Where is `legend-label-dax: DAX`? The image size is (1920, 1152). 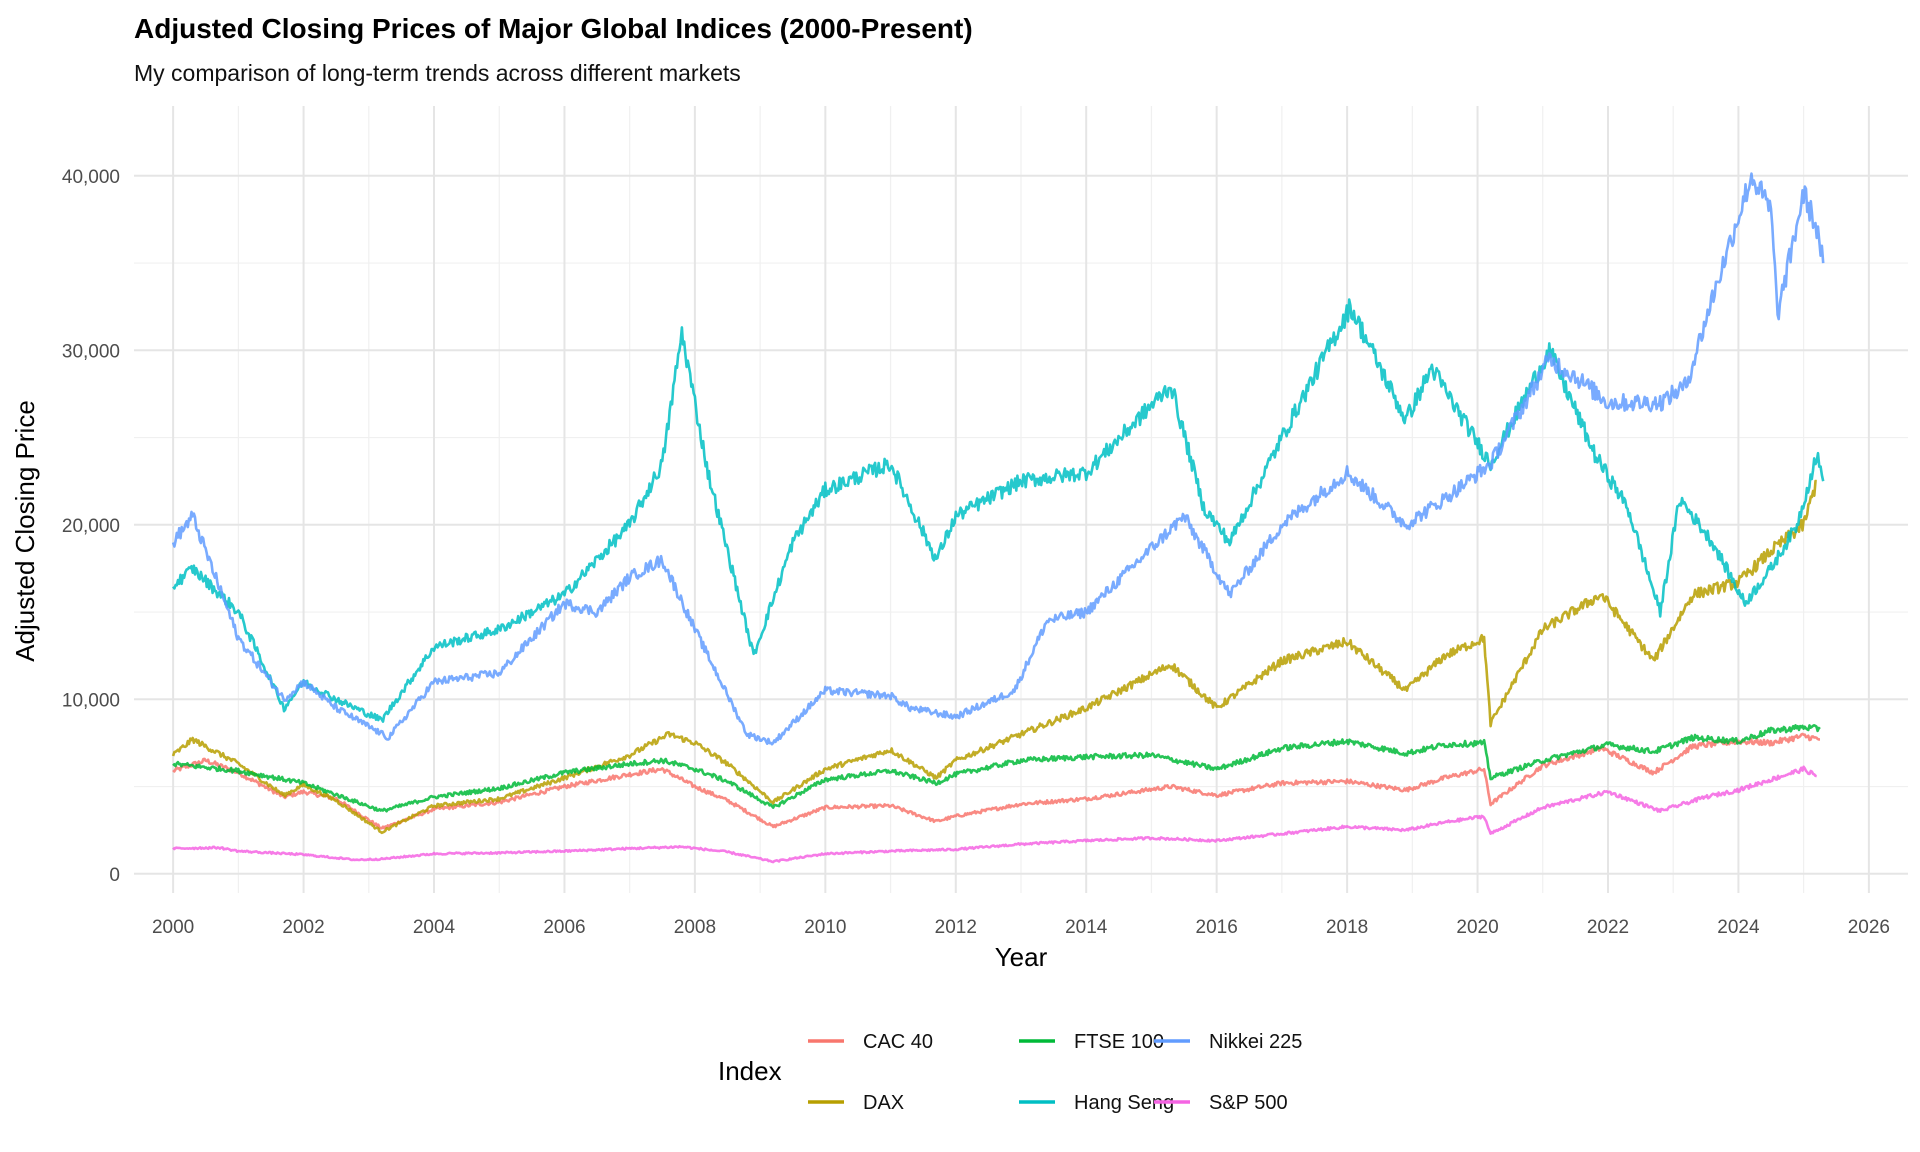
legend-label-dax: DAX is located at coordinates (883, 1103).